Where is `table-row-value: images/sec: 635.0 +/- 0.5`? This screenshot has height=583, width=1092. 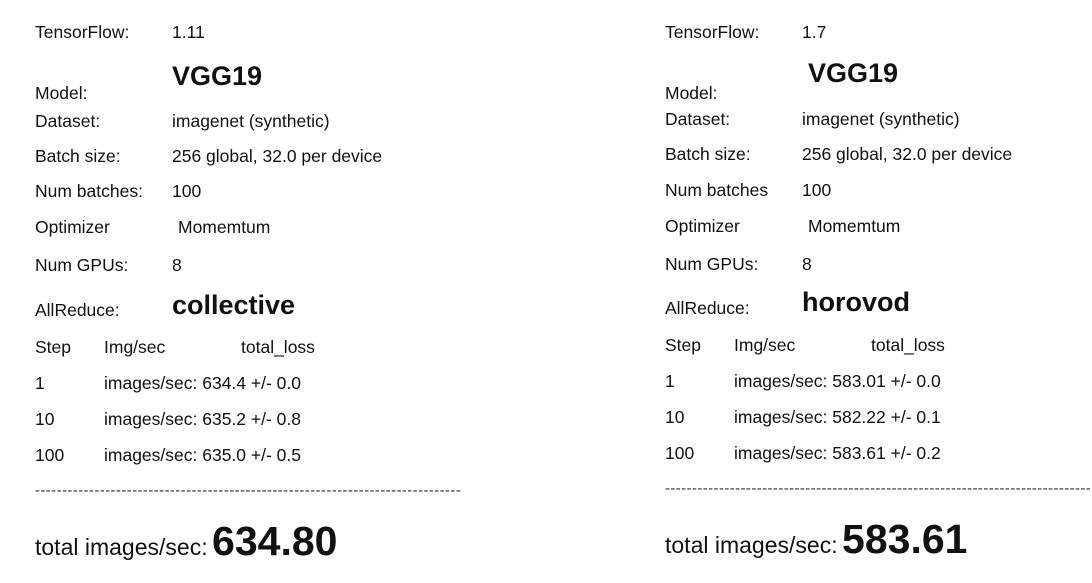
table-row-value: images/sec: 635.0 +/- 0.5 is located at coordinates (202, 455).